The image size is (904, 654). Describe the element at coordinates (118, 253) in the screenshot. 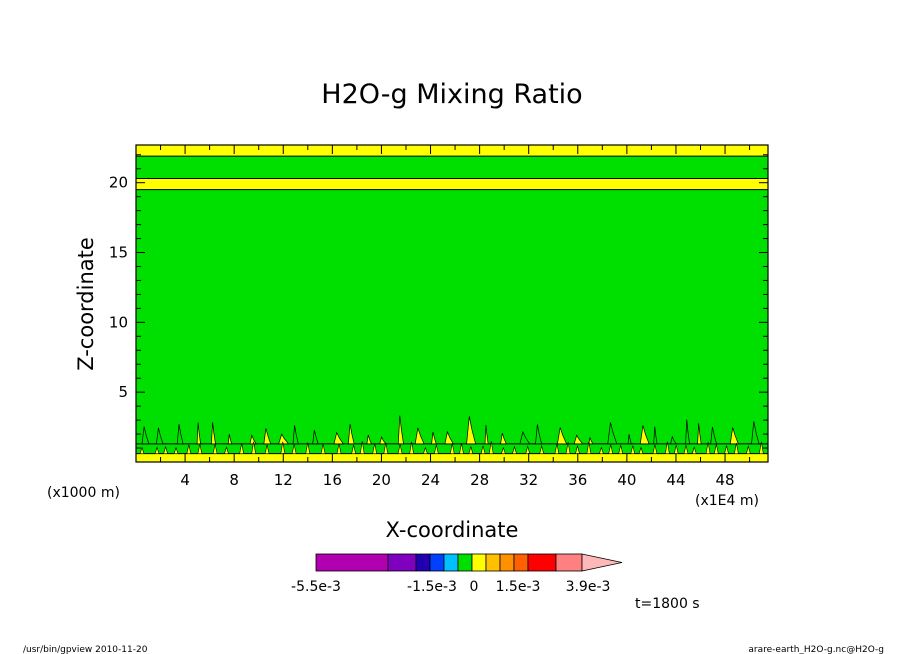

I see `y-tick-label: 15` at that location.